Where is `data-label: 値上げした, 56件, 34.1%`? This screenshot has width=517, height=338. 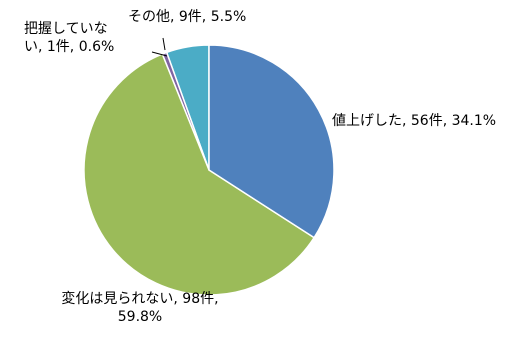 data-label: 値上げした, 56件, 34.1% is located at coordinates (414, 121).